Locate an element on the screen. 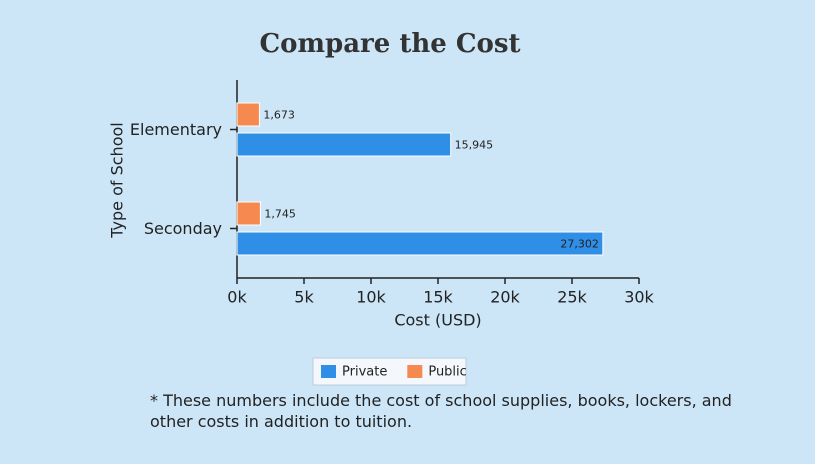 This screenshot has width=815, height=464. x-axis-label: Cost (USD) is located at coordinates (437, 320).